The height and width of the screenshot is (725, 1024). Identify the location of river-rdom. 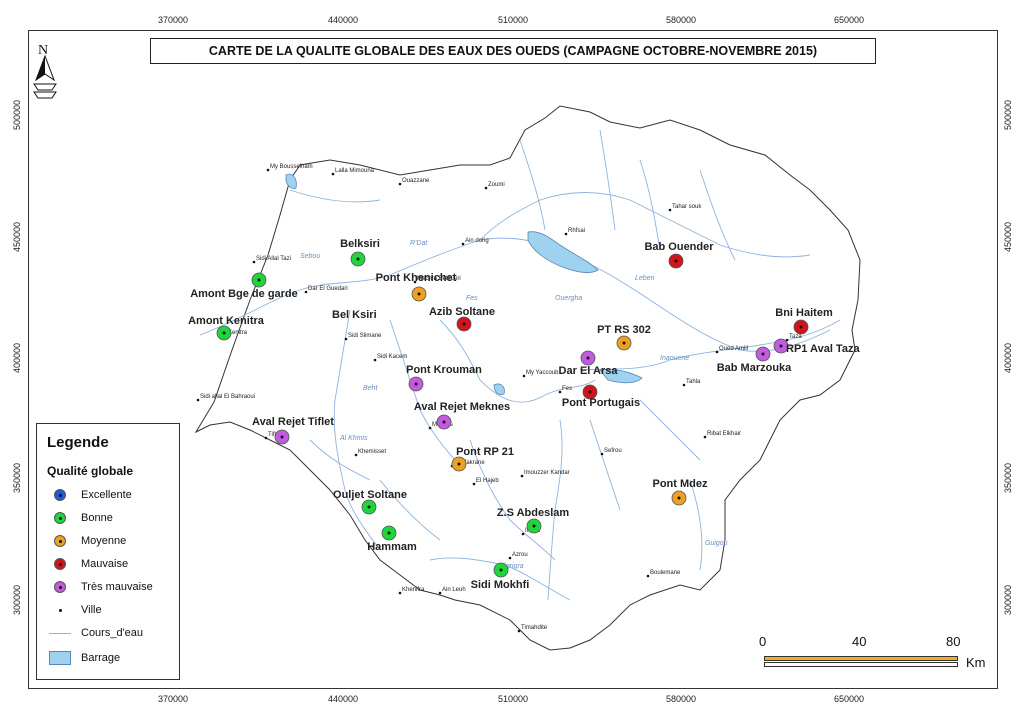
(425, 392).